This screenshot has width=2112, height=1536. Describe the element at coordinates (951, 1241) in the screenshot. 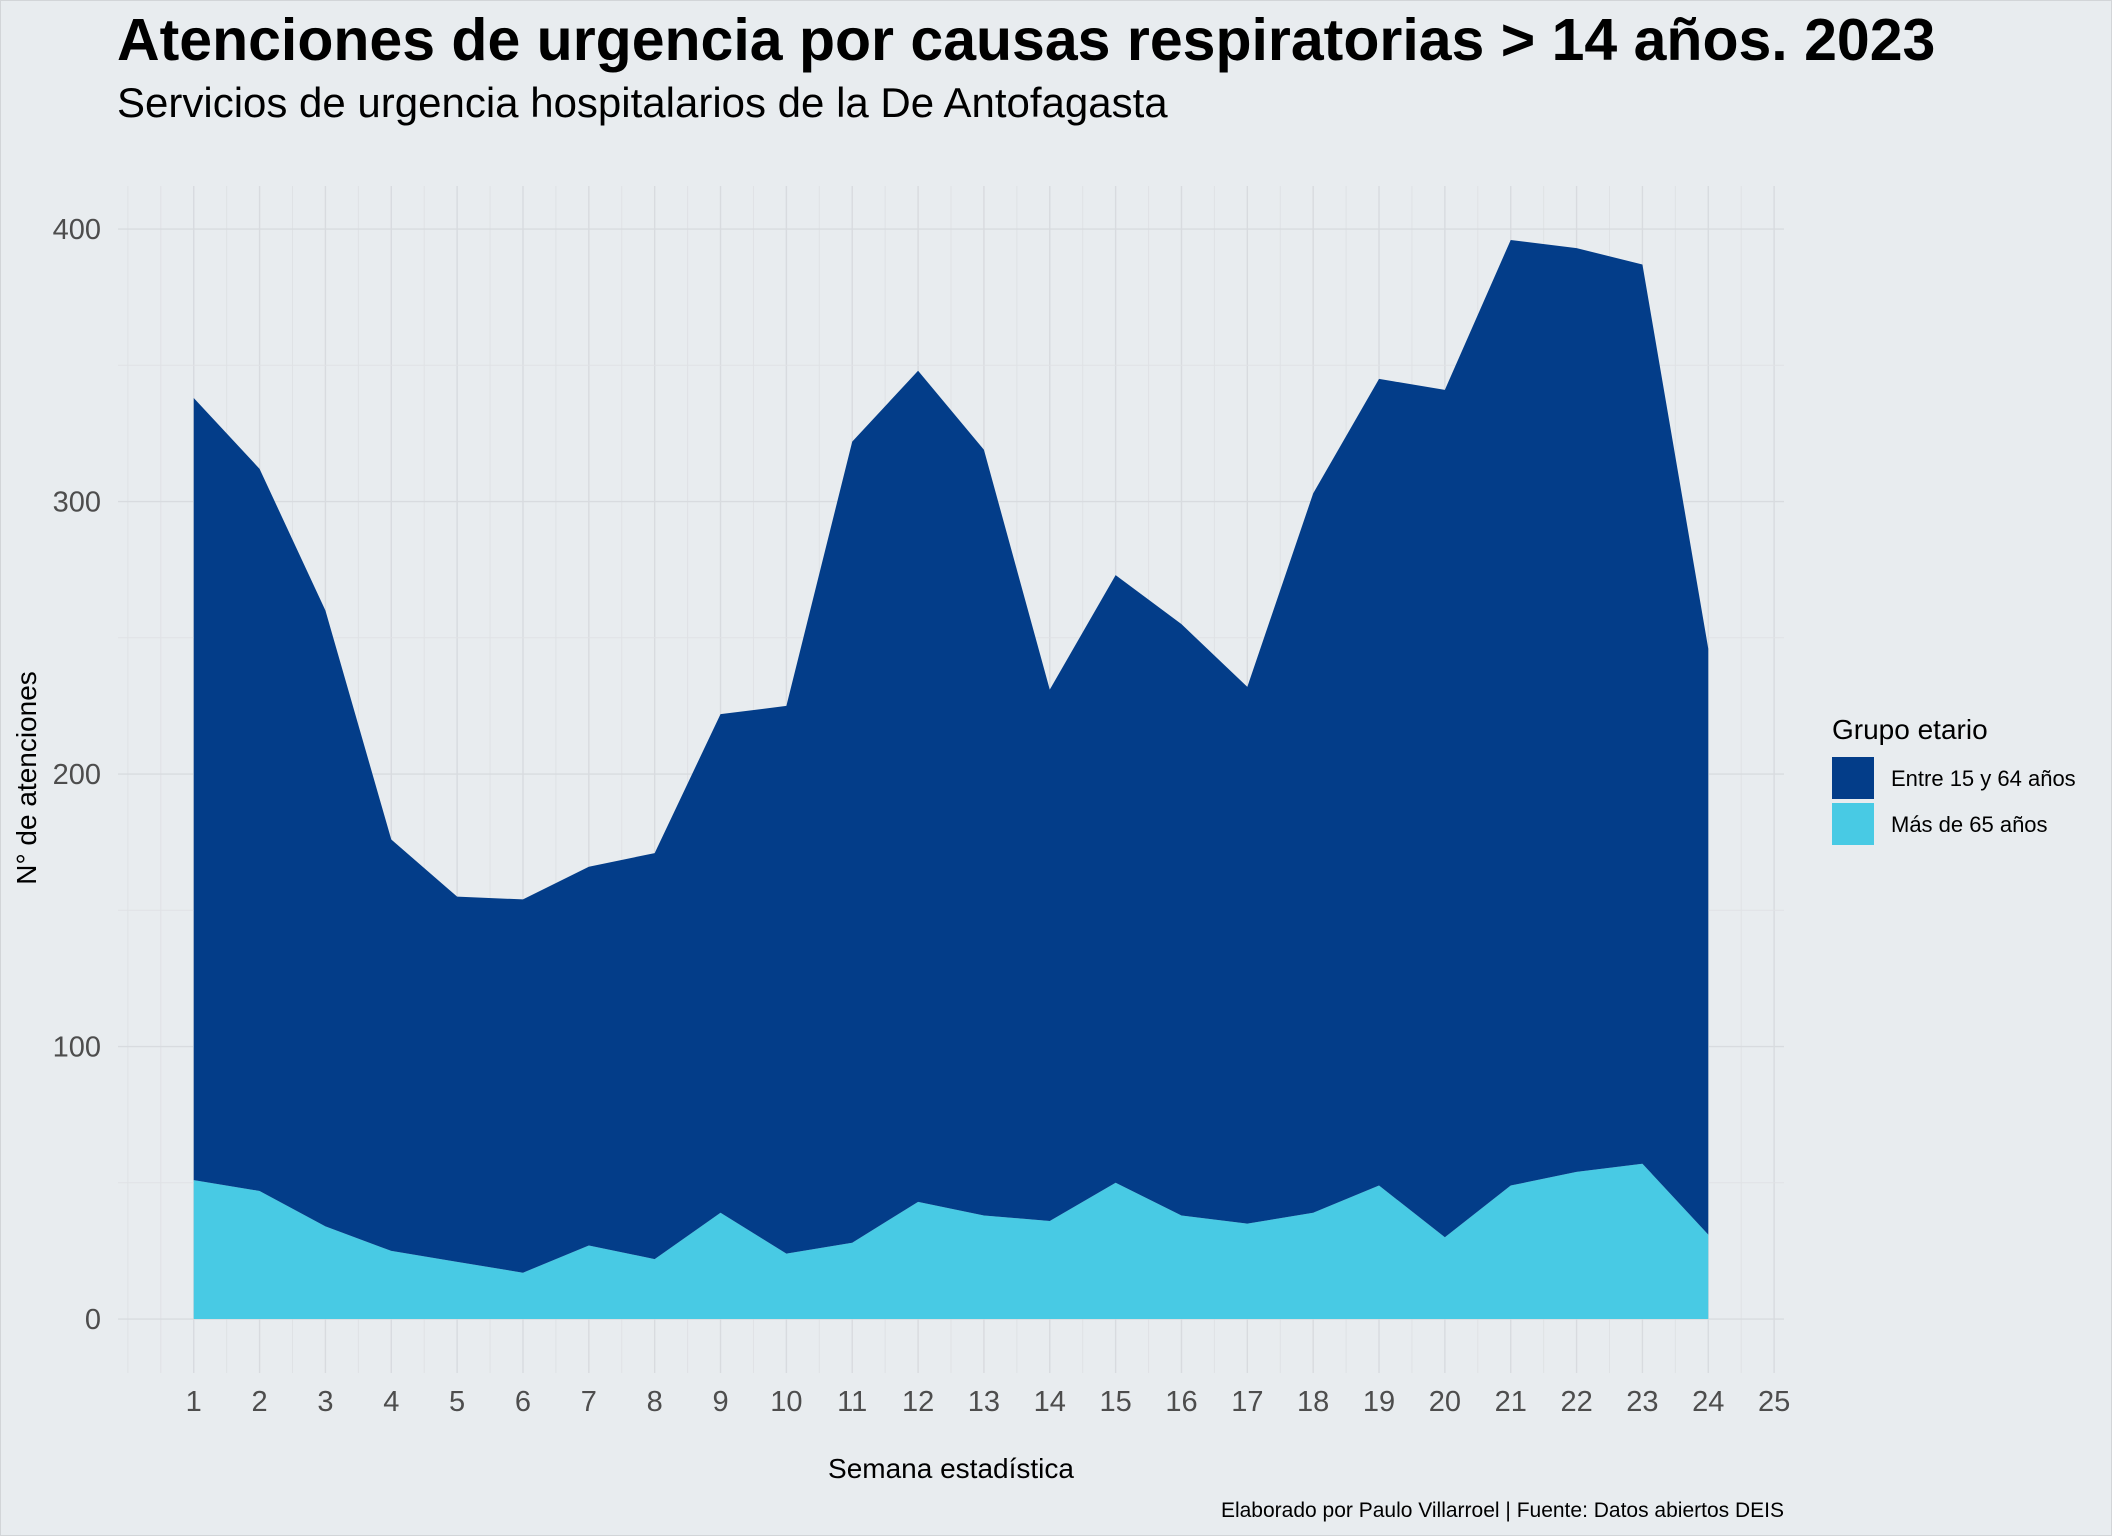

I see `area-series-mas-de-65-anos` at that location.